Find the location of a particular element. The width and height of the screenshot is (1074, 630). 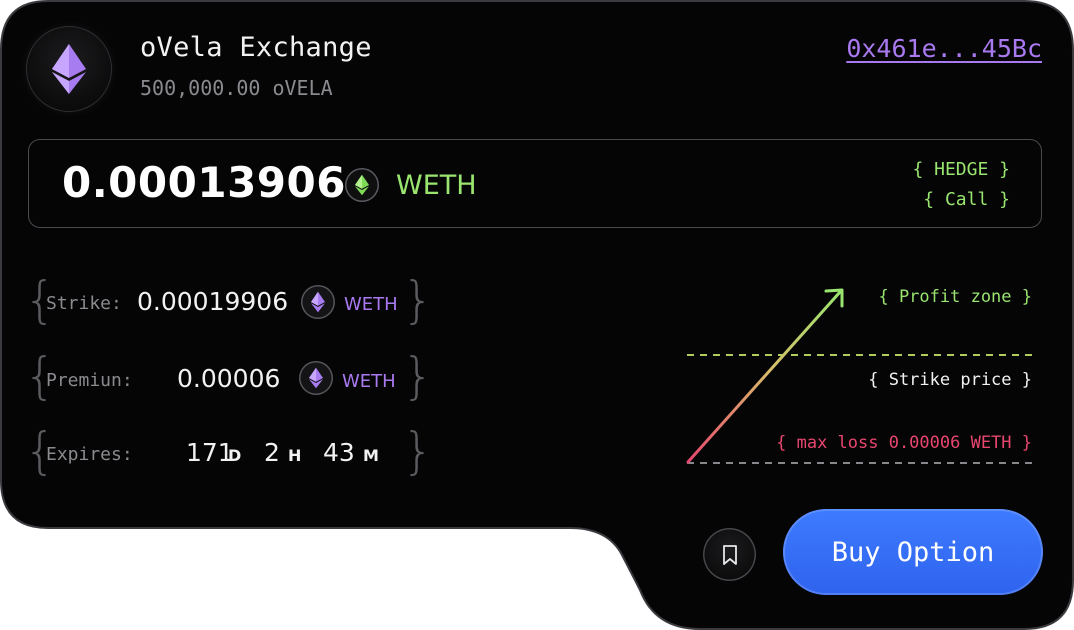

call-tag: { Call } is located at coordinates (966, 199).